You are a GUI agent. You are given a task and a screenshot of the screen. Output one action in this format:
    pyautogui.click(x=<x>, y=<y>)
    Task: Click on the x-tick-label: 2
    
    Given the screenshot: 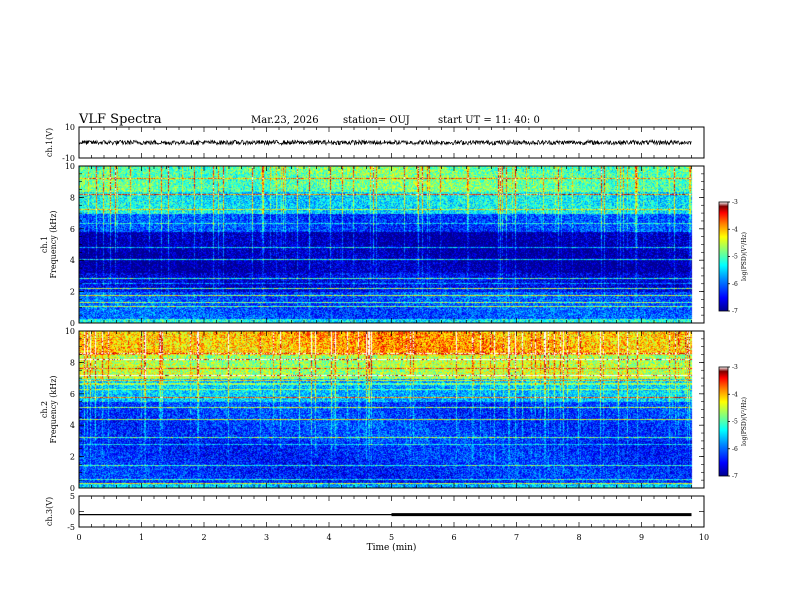 What is the action you would take?
    pyautogui.click(x=203, y=537)
    